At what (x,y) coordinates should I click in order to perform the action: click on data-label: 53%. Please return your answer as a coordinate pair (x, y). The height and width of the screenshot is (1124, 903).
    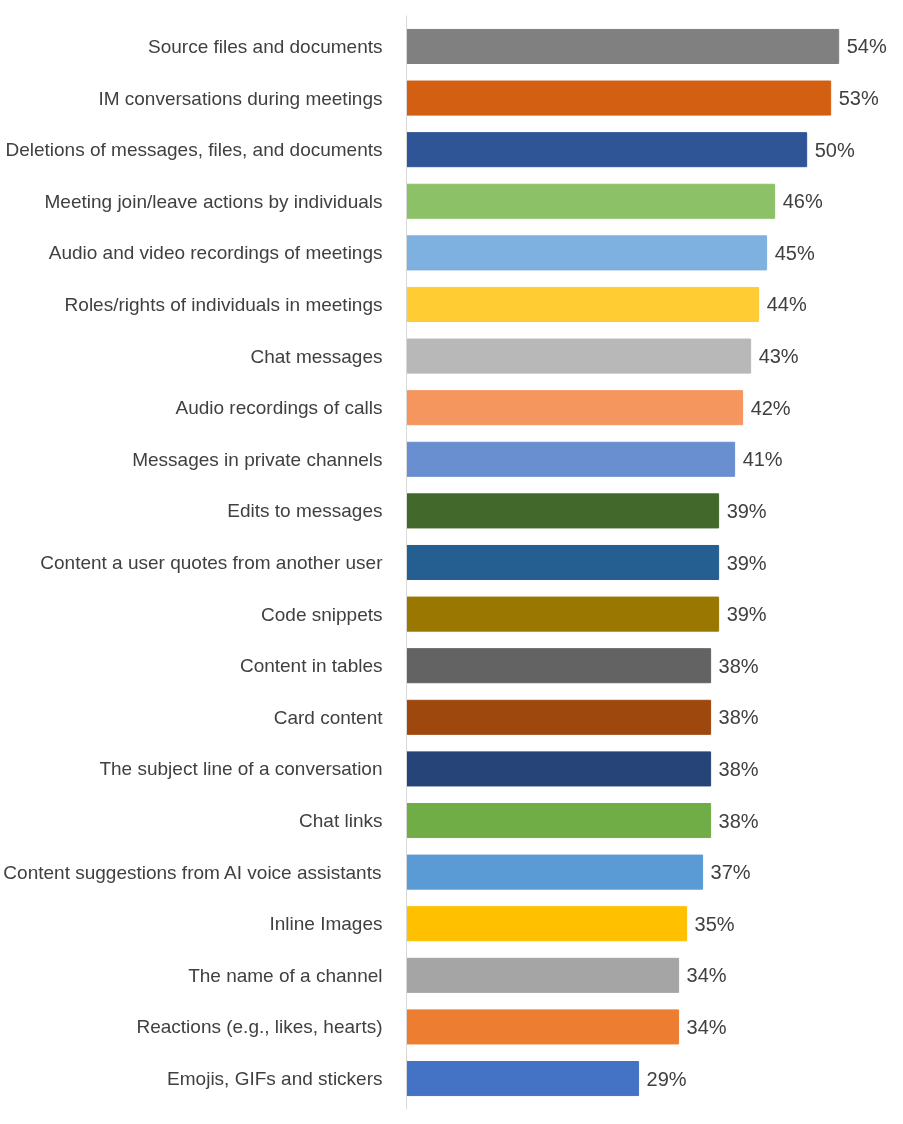
    Looking at the image, I should click on (858, 98).